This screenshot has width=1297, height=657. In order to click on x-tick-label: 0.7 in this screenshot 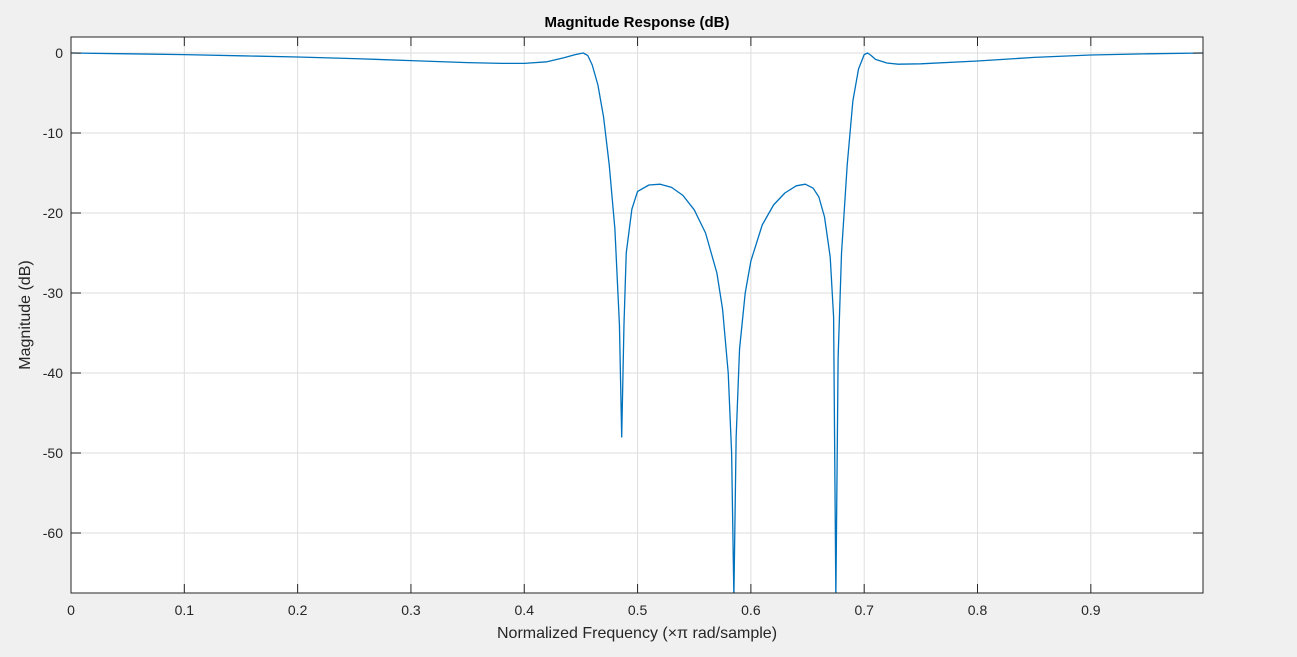, I will do `click(864, 610)`.